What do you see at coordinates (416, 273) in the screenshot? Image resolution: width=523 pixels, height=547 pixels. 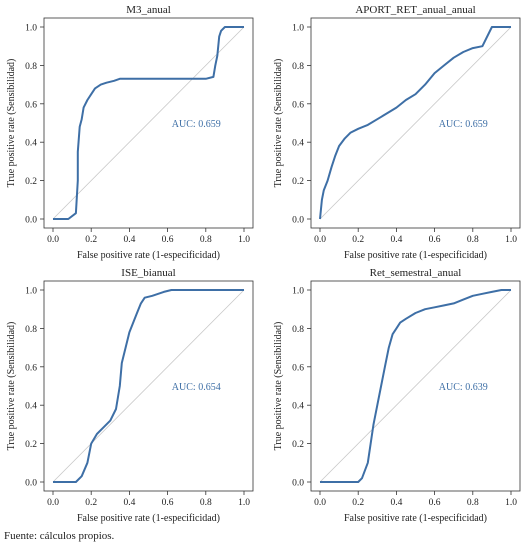 I see `chart-title: Ret_semestral_anual` at bounding box center [416, 273].